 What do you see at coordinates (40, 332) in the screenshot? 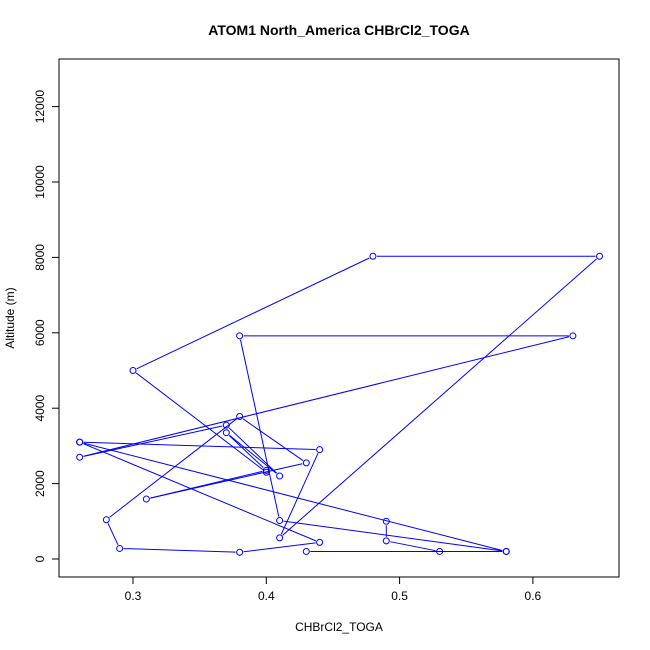
I see `y-tick-label: 6000` at bounding box center [40, 332].